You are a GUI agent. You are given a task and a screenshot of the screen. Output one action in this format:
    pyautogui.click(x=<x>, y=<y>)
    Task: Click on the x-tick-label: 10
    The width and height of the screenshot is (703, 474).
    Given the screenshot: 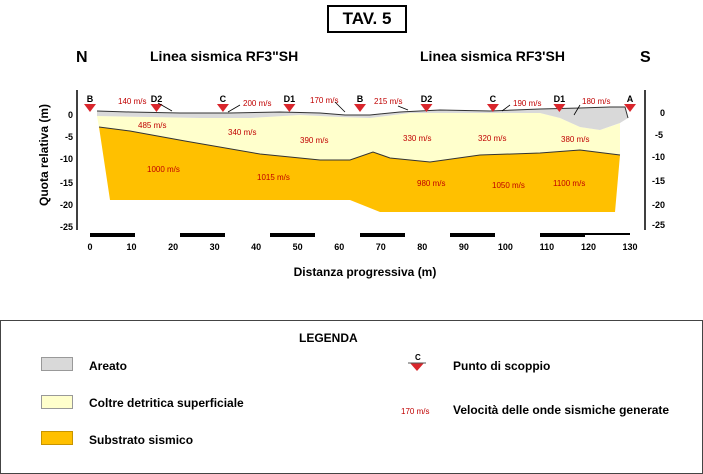 What is the action you would take?
    pyautogui.click(x=132, y=247)
    